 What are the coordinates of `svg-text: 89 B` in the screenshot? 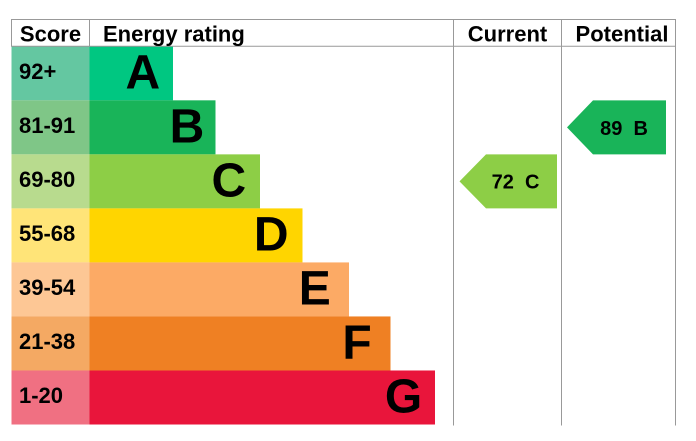 It's located at (624, 129).